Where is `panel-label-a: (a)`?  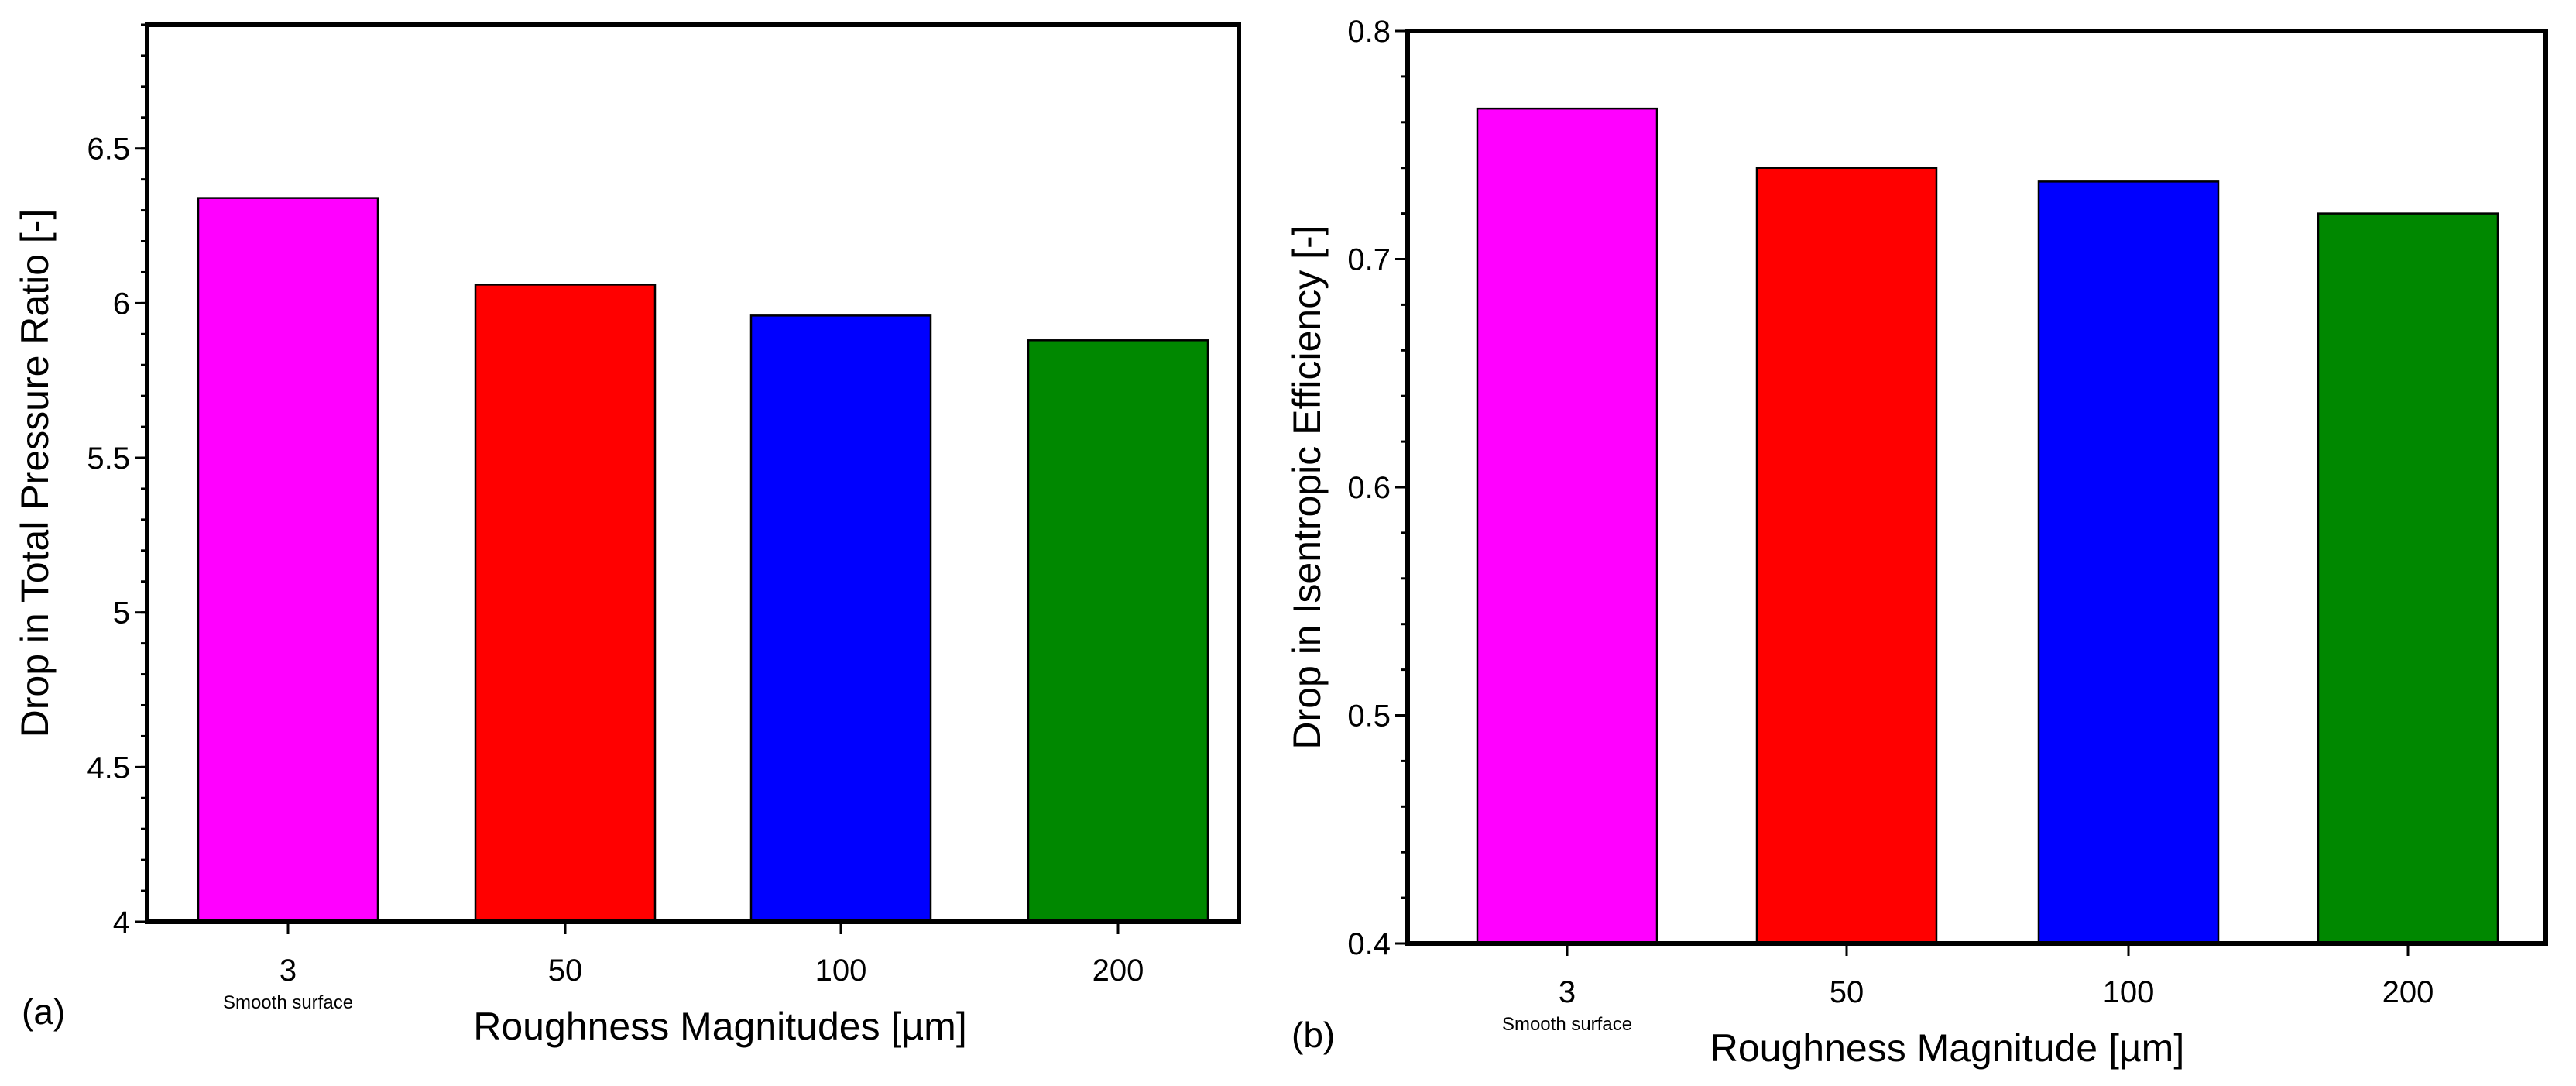 panel-label-a: (a) is located at coordinates (43, 1011).